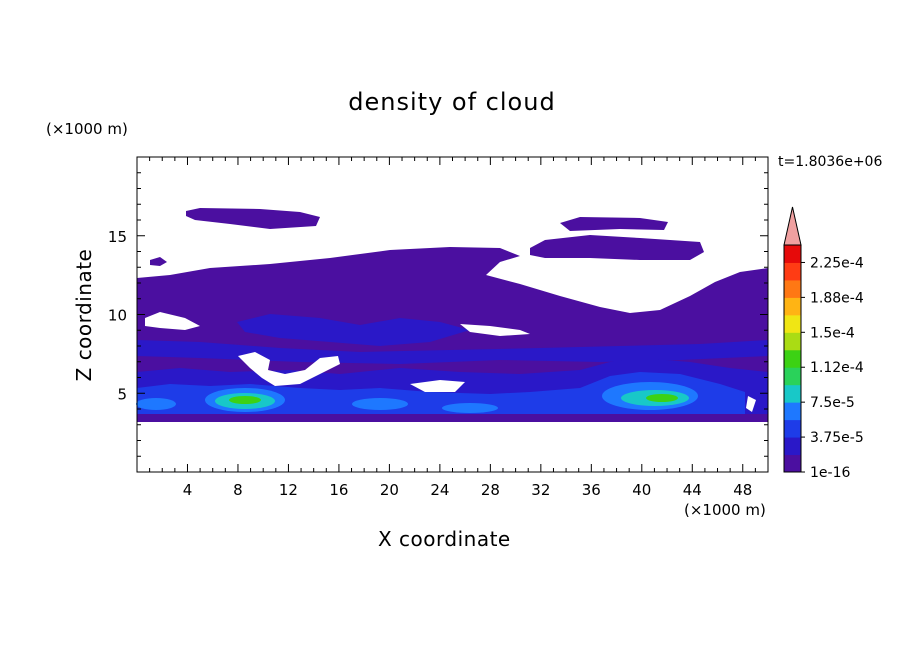  Describe the element at coordinates (692, 490) in the screenshot. I see `x-tick-label: 44` at that location.